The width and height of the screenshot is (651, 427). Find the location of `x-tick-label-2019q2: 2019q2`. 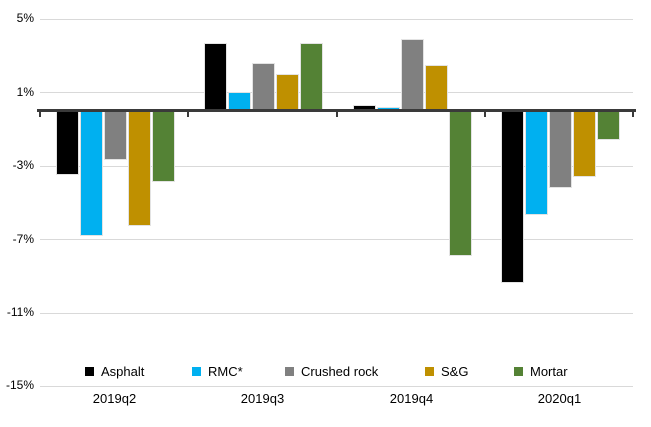

x-tick-label-2019q2: 2019q2 is located at coordinates (114, 398).